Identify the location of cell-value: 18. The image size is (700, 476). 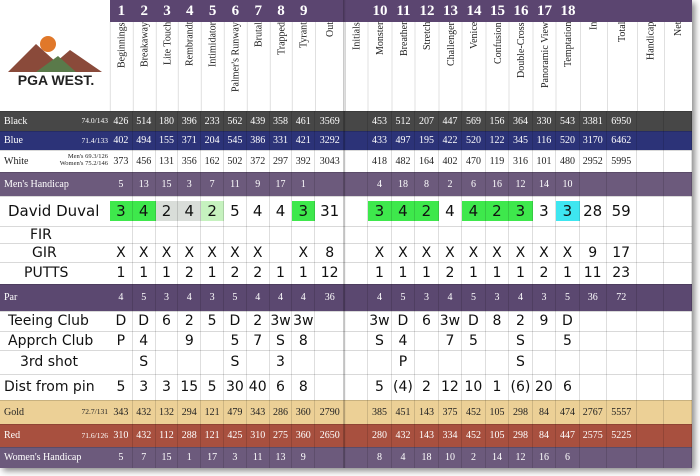
(427, 457).